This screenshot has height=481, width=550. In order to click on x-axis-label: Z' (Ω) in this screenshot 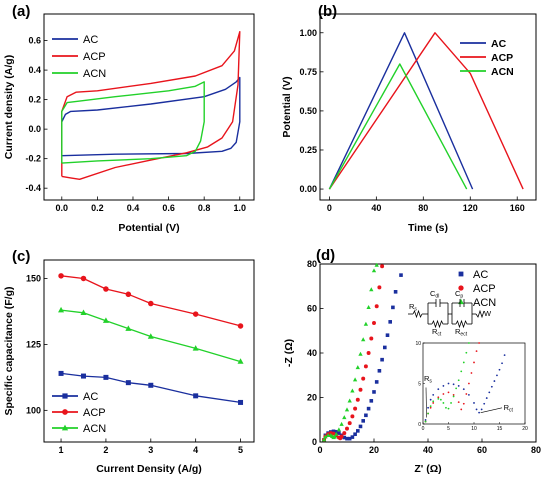, I will do `click(427, 469)`.